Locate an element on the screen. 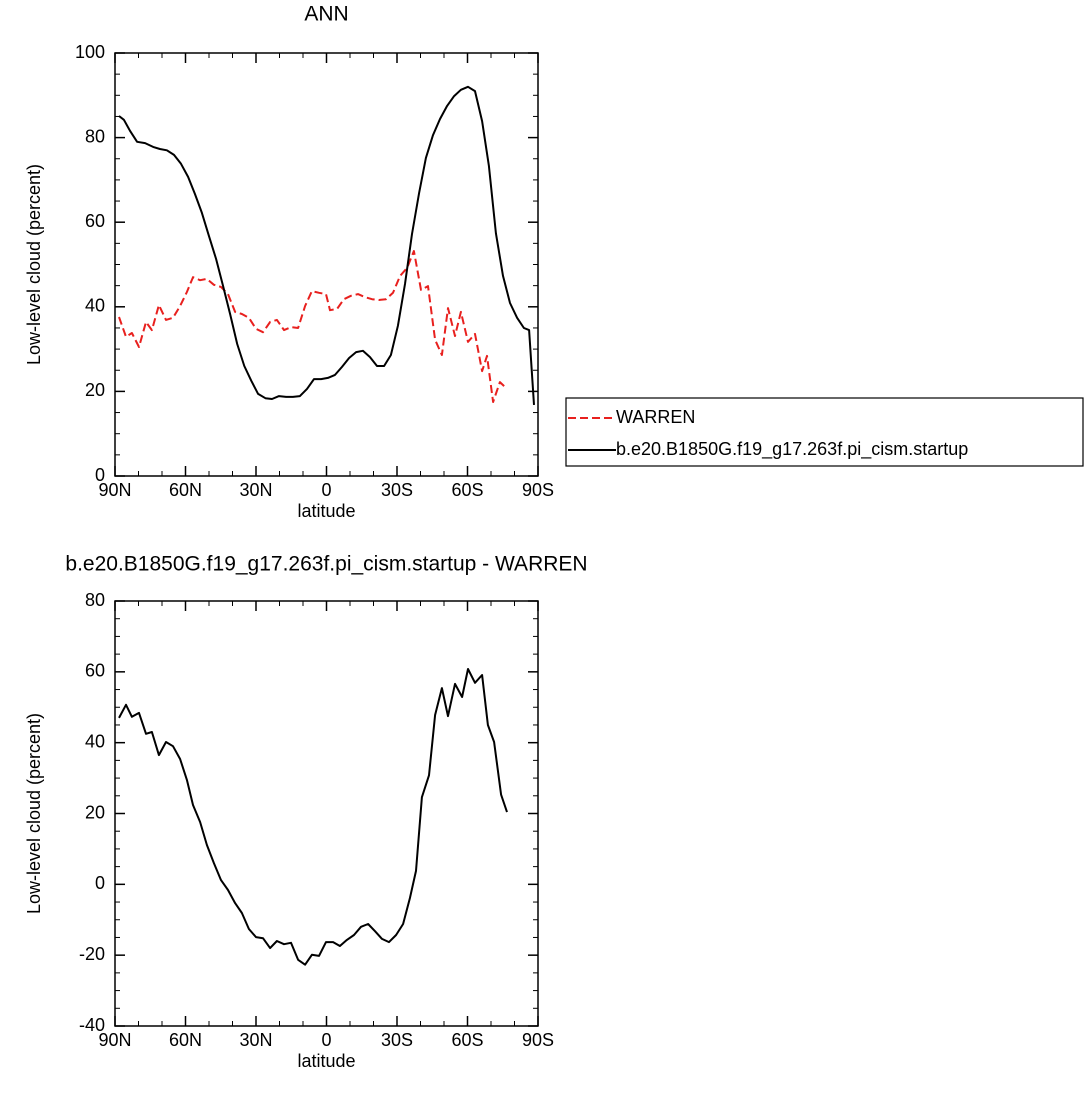 This screenshot has width=1091, height=1100. chart-title: ANN is located at coordinates (326, 14).